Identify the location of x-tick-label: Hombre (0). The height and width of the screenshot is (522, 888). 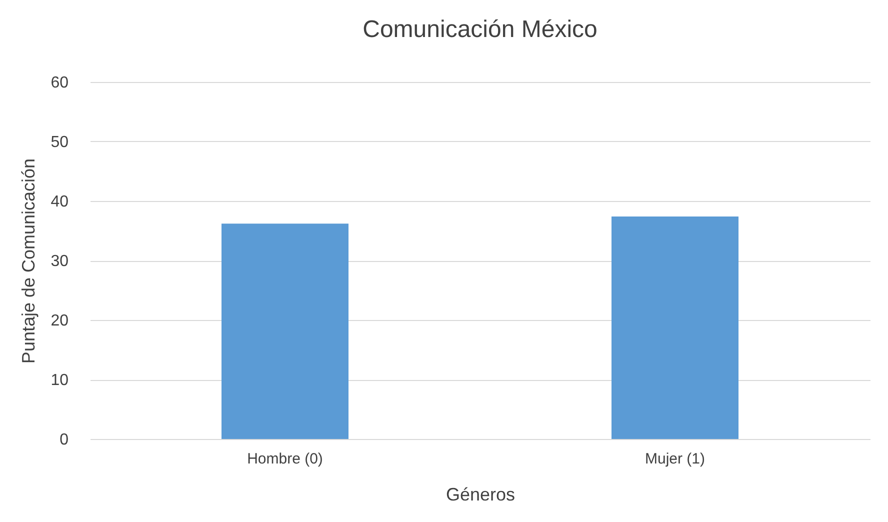
(285, 459).